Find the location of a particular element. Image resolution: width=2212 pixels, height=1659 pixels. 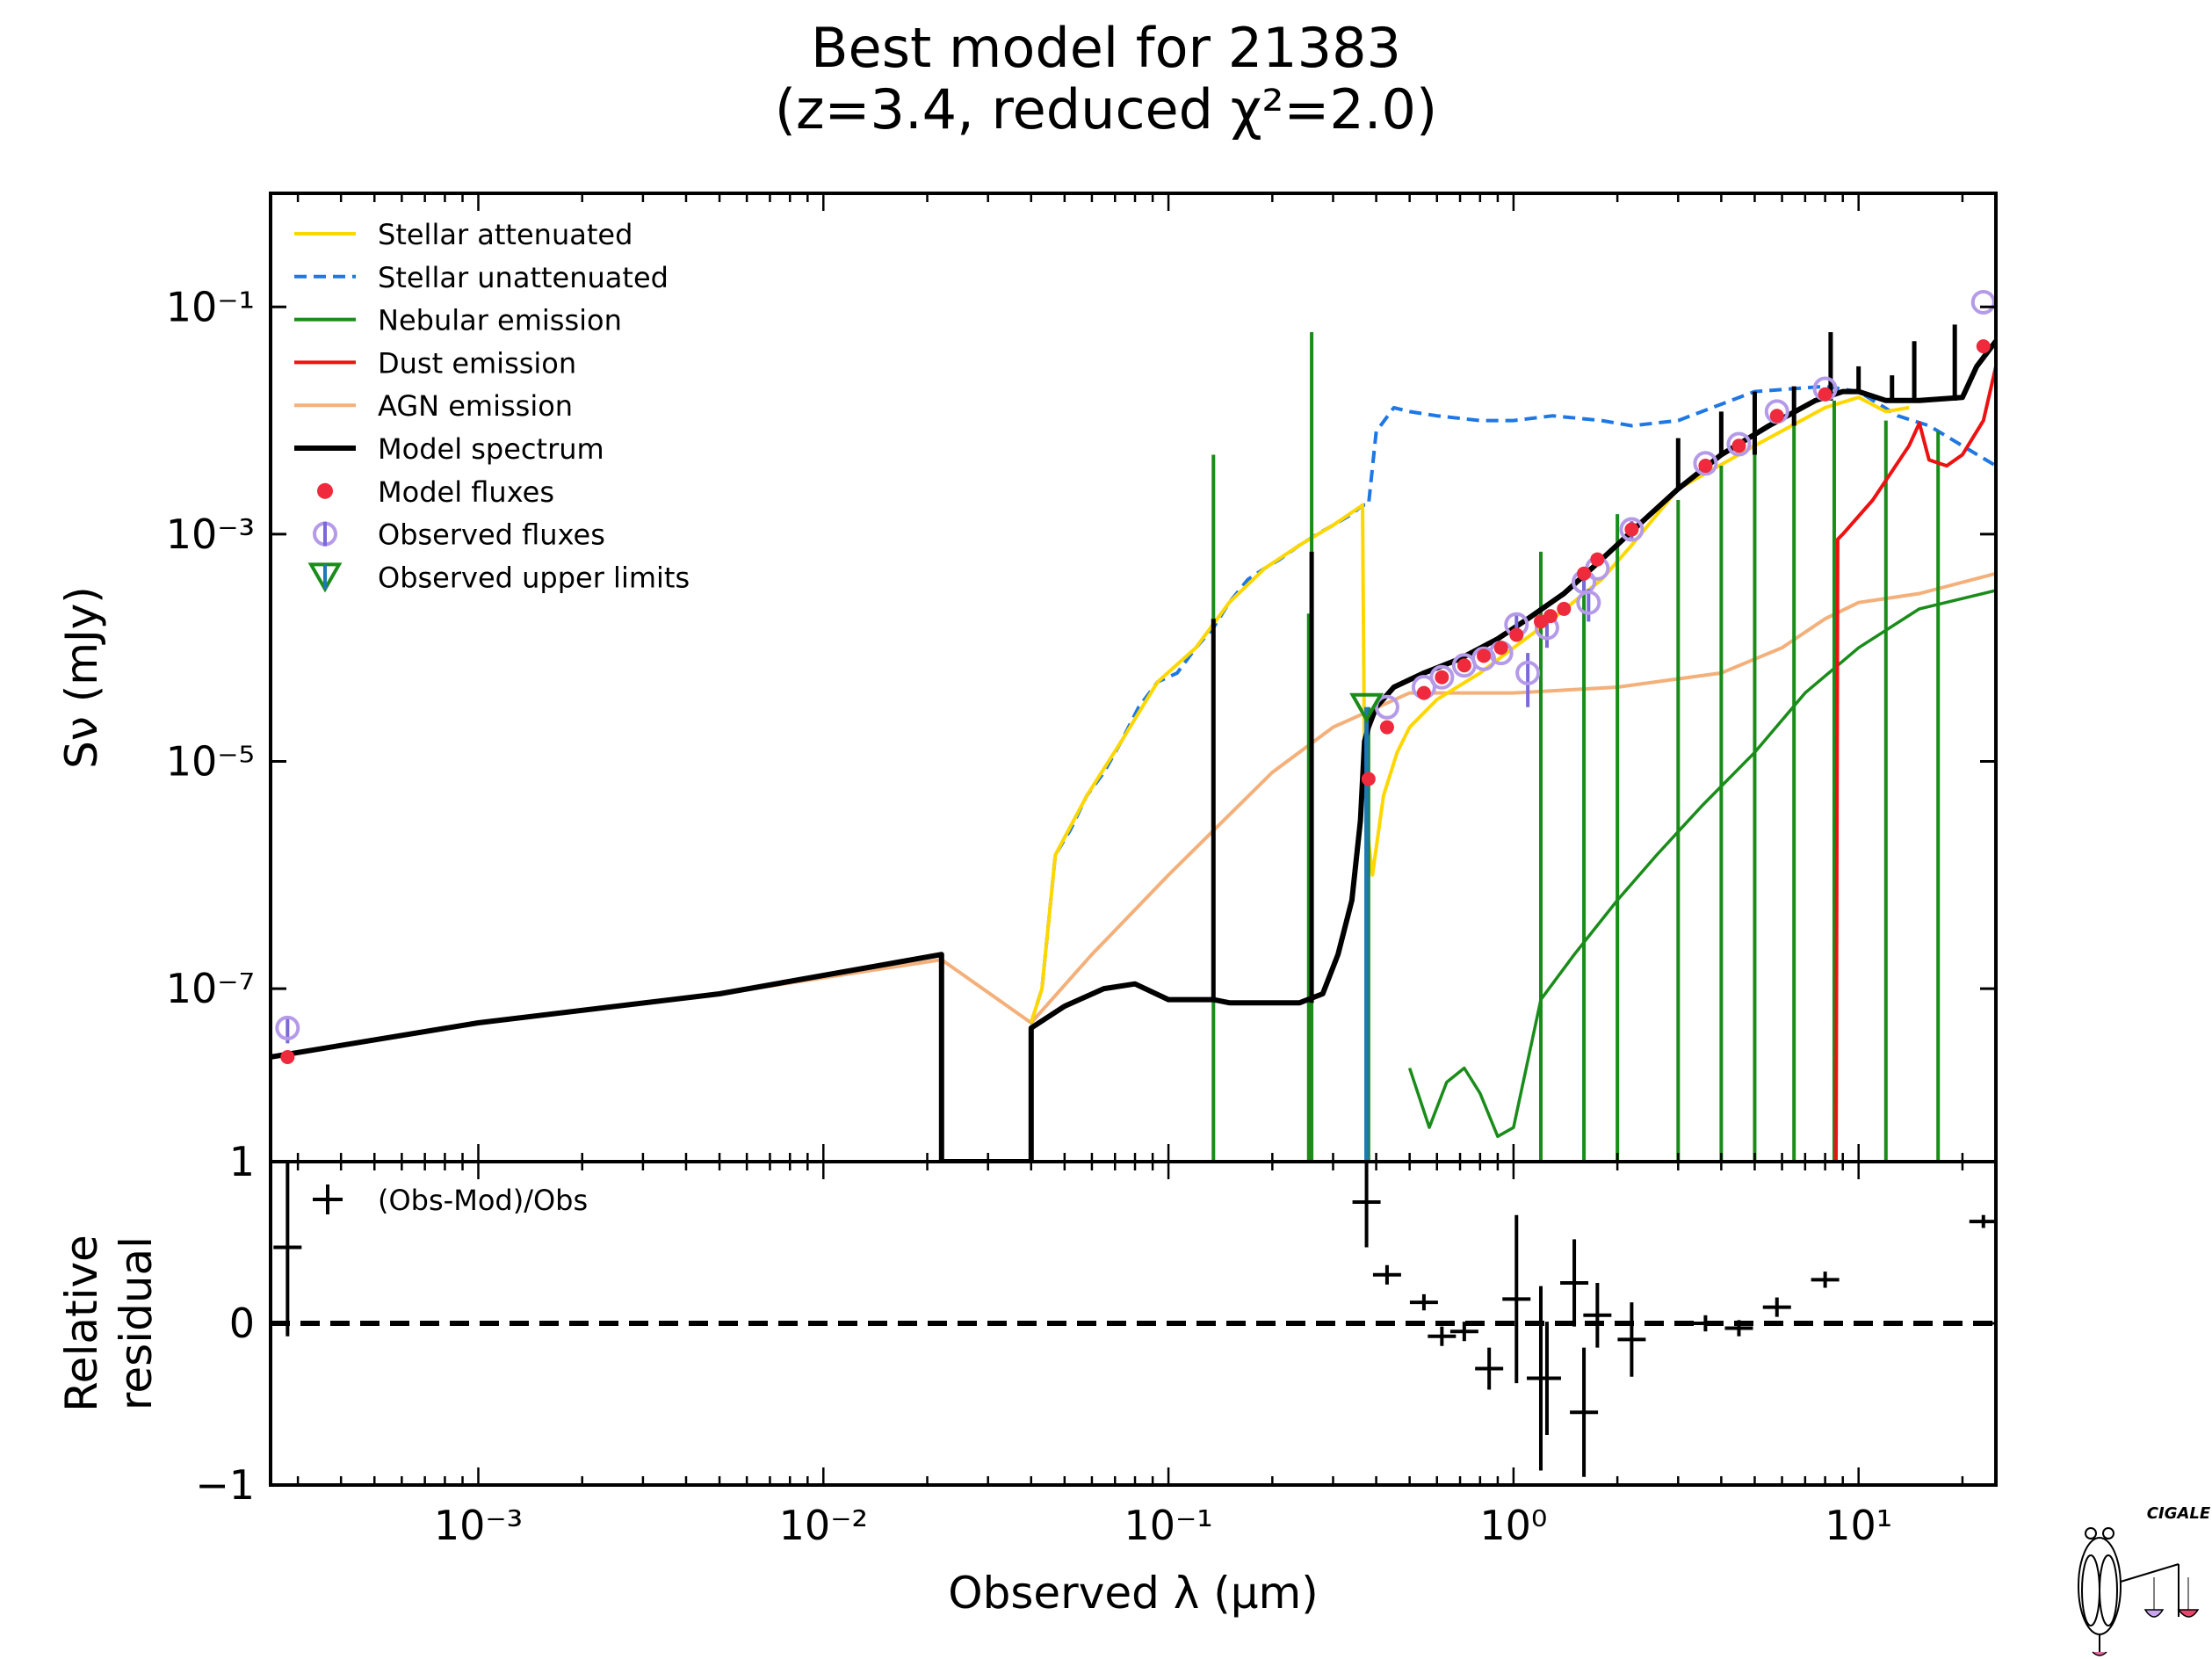

cigale-logo: CIGALE is located at coordinates (2144, 1580).